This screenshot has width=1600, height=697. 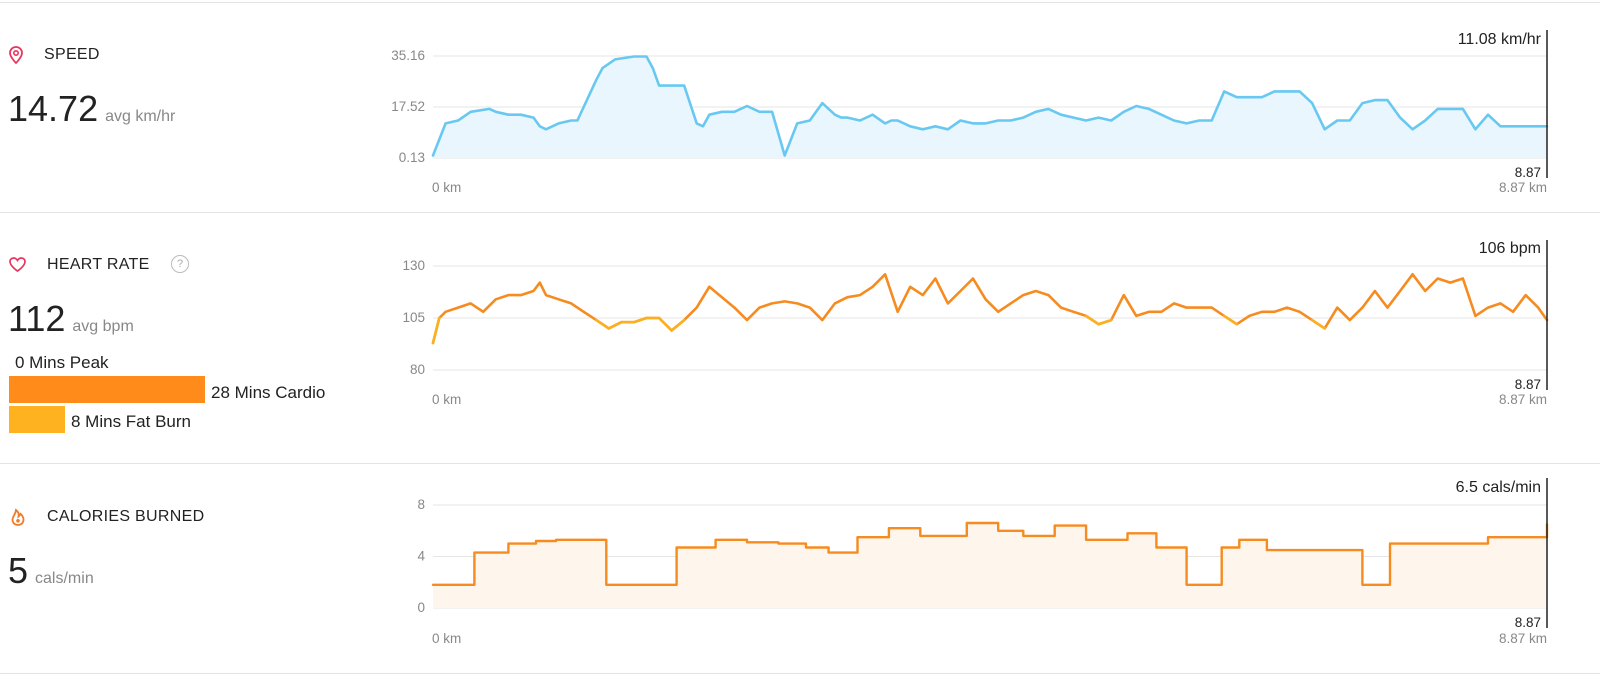 What do you see at coordinates (408, 55) in the screenshot?
I see `y-tick-label: 35.16` at bounding box center [408, 55].